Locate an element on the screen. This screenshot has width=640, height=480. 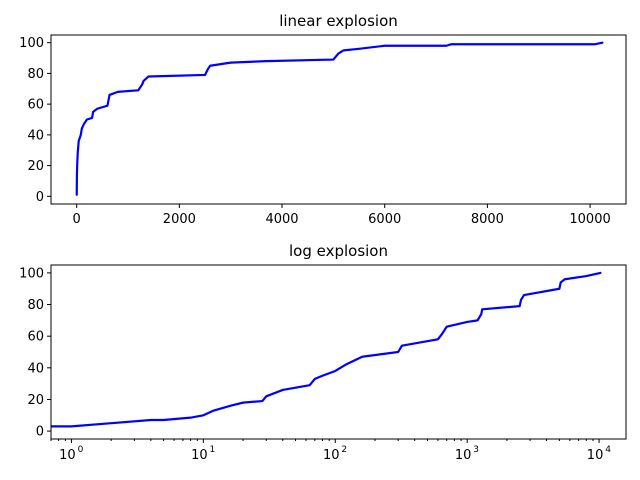
x-tick-label: 2000 is located at coordinates (179, 219).